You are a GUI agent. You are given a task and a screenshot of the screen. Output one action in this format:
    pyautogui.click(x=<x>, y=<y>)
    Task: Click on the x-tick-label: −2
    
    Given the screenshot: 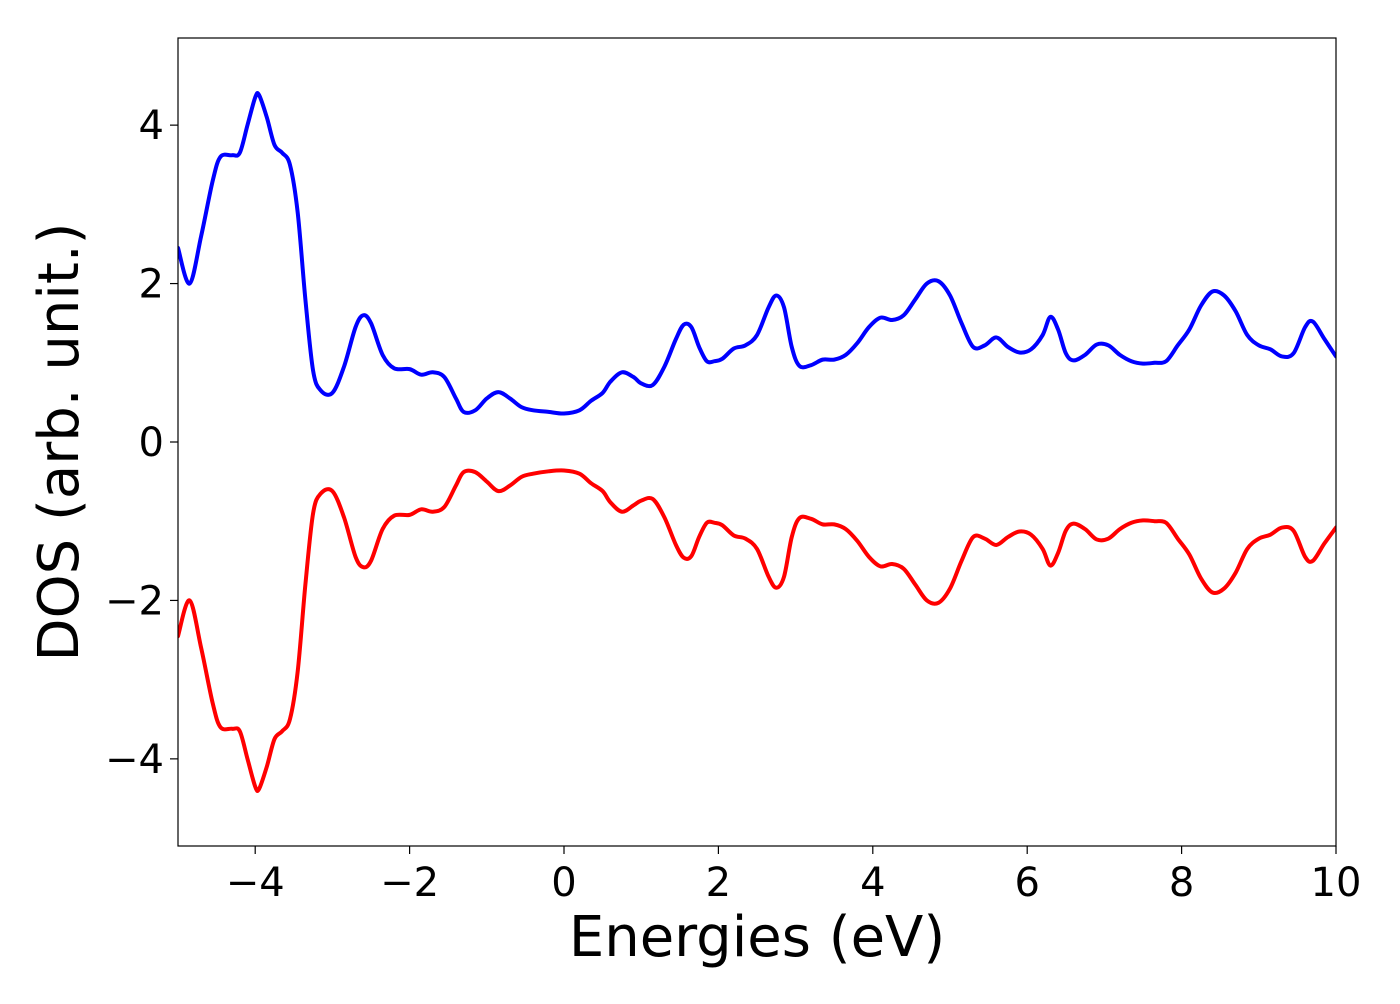 What is the action you would take?
    pyautogui.click(x=409, y=883)
    